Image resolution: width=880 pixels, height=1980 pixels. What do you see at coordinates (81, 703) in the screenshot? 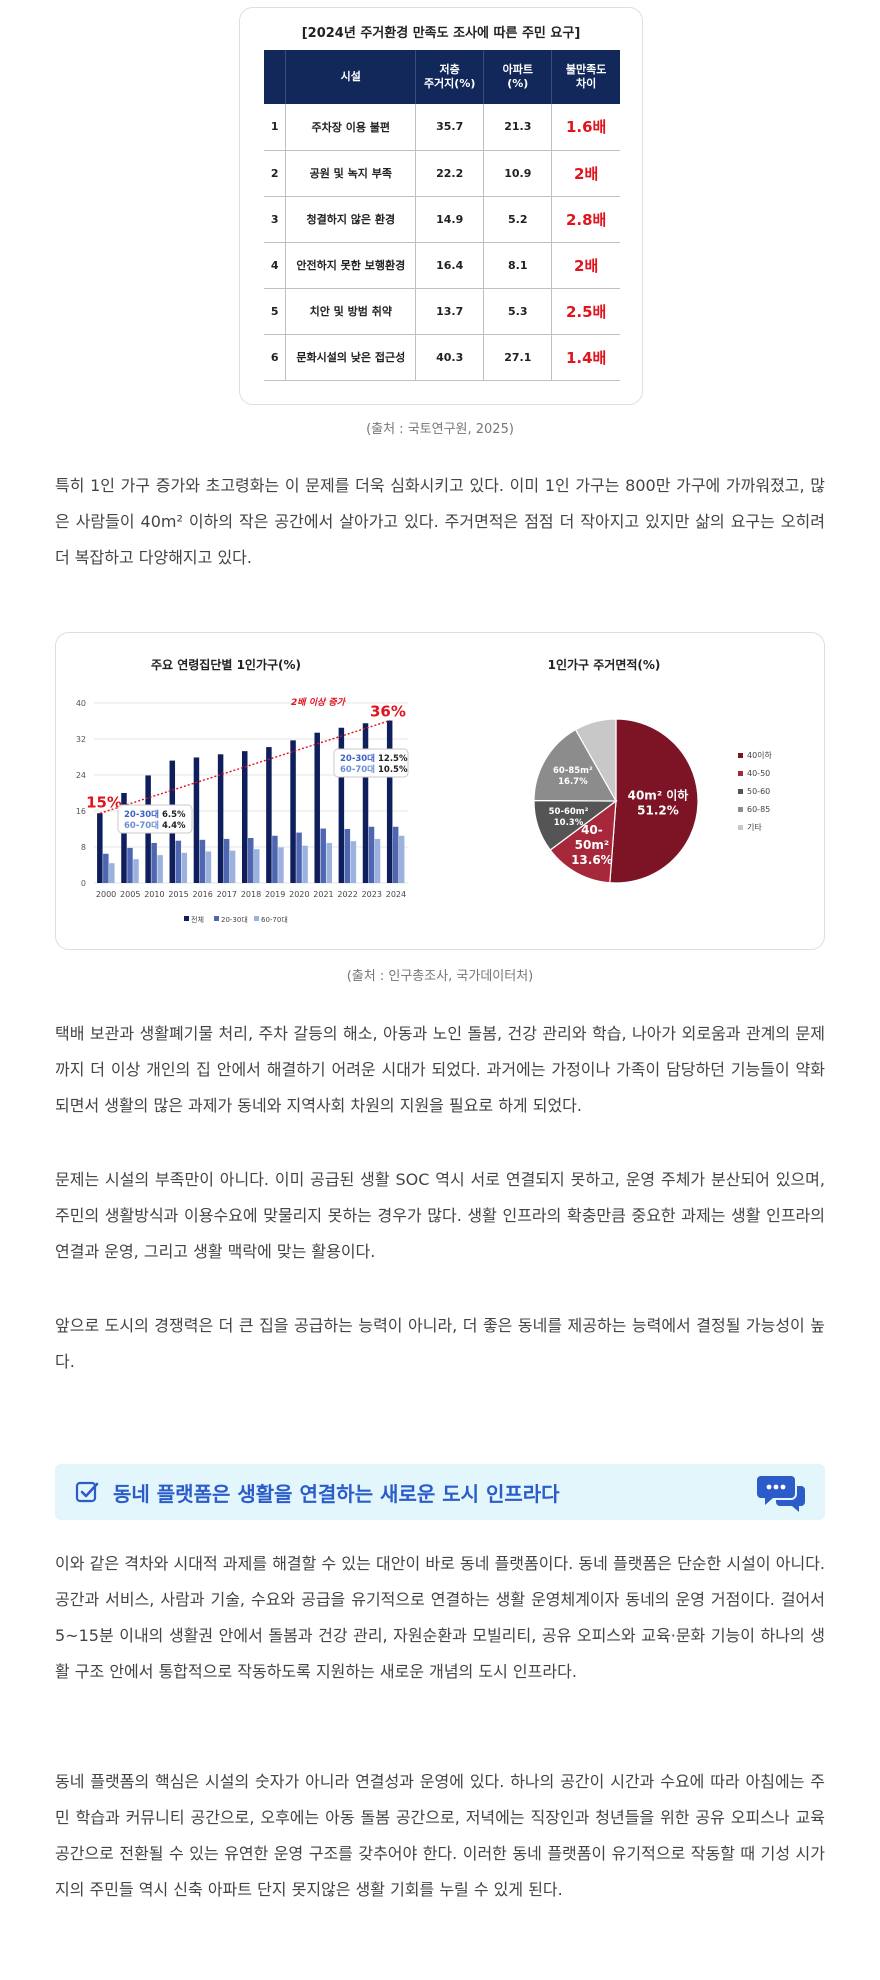
I see `y-tick-label: 40` at bounding box center [81, 703].